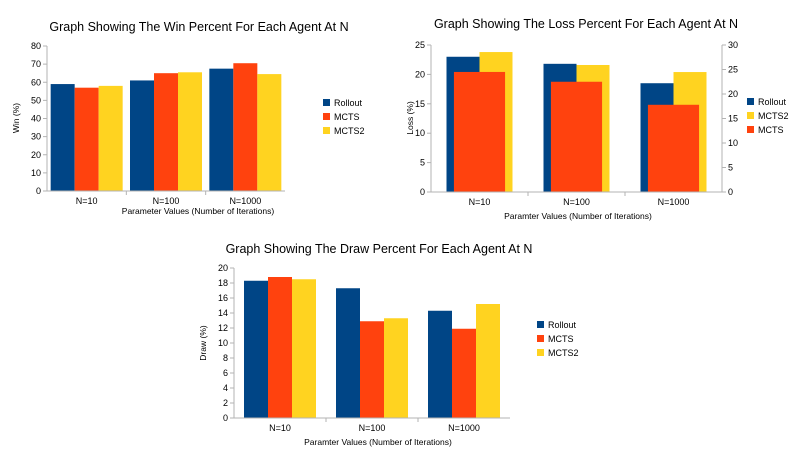 The width and height of the screenshot is (802, 469). What do you see at coordinates (422, 163) in the screenshot?
I see `y-tick-label: 5` at bounding box center [422, 163].